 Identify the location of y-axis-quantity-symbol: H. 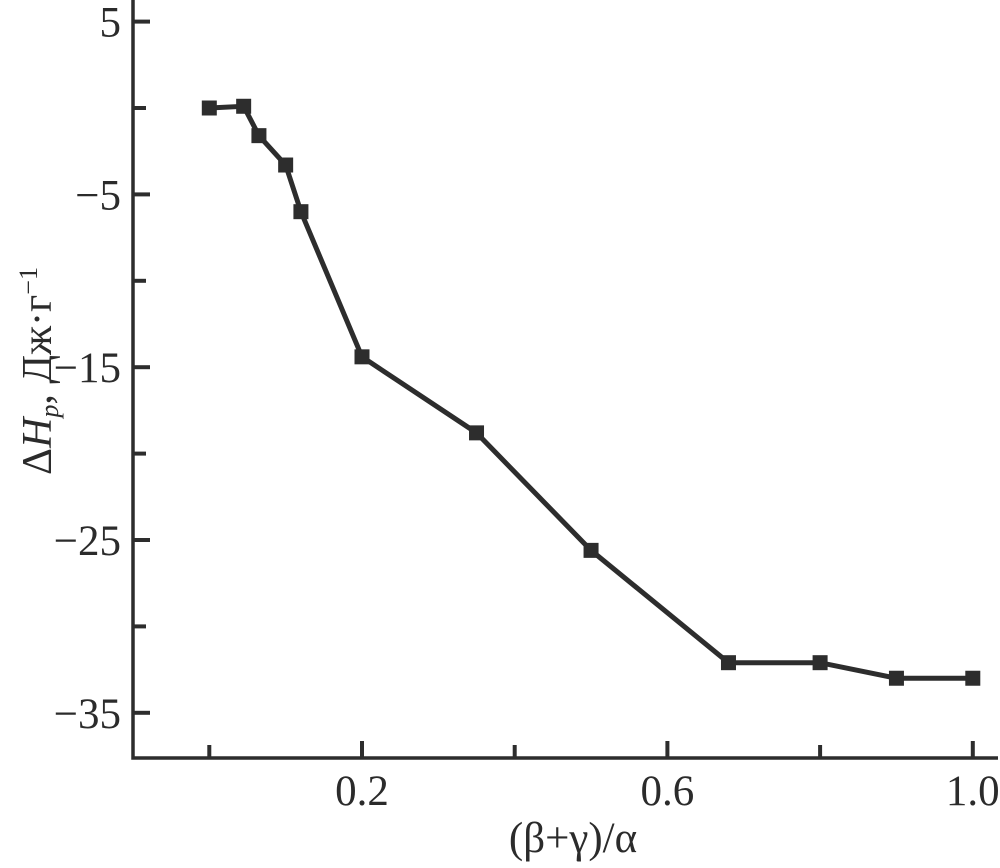
(38, 432).